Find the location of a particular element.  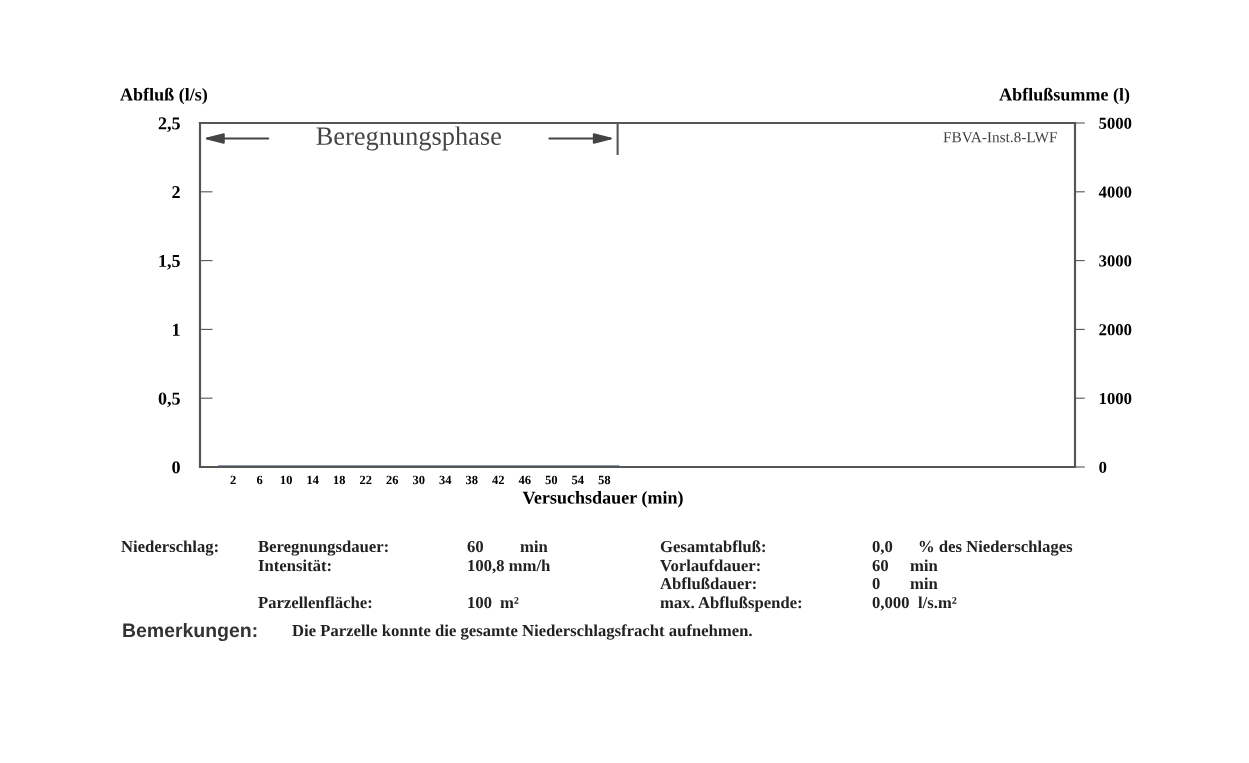

text: Die Parzelle konnte die gesamte Niederschlagsfracht aufnehmen. is located at coordinates (522, 632).